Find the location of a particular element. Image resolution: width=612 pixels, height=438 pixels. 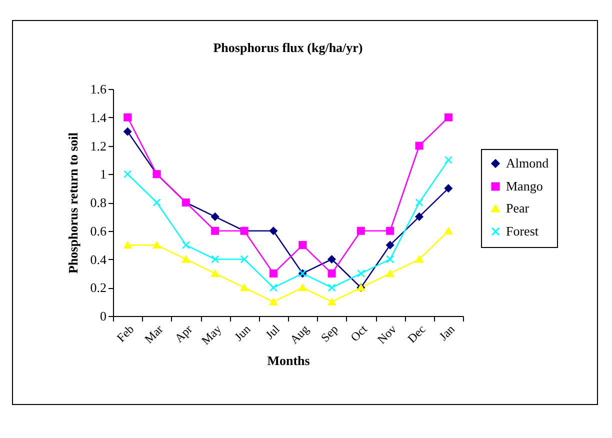

y-tick-label: 0.6 is located at coordinates (98, 230).